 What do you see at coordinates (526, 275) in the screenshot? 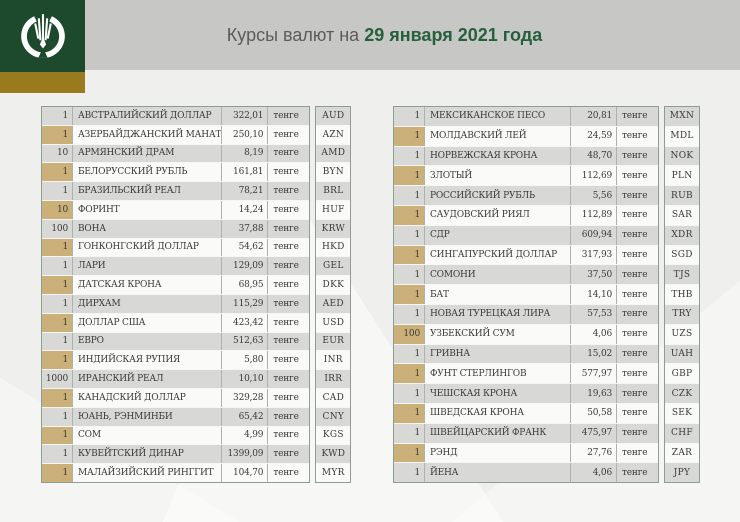
I see `table-row: 1 СОМОНИ 37,50 тенге` at bounding box center [526, 275].